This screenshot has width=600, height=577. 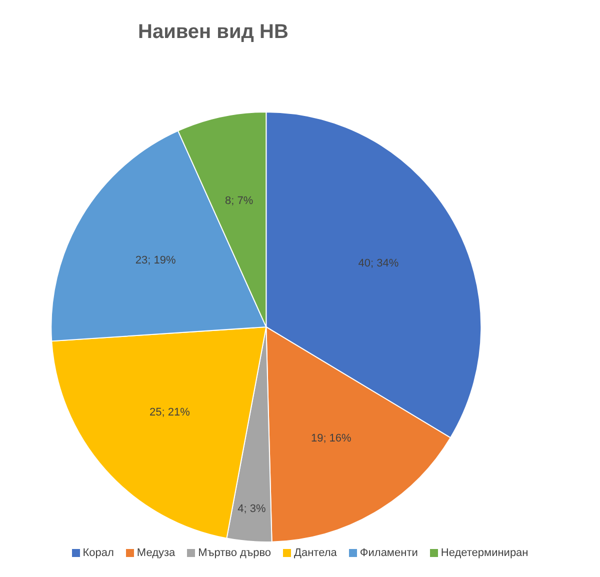 What do you see at coordinates (388, 553) in the screenshot?
I see `legend-label: Филаменти` at bounding box center [388, 553].